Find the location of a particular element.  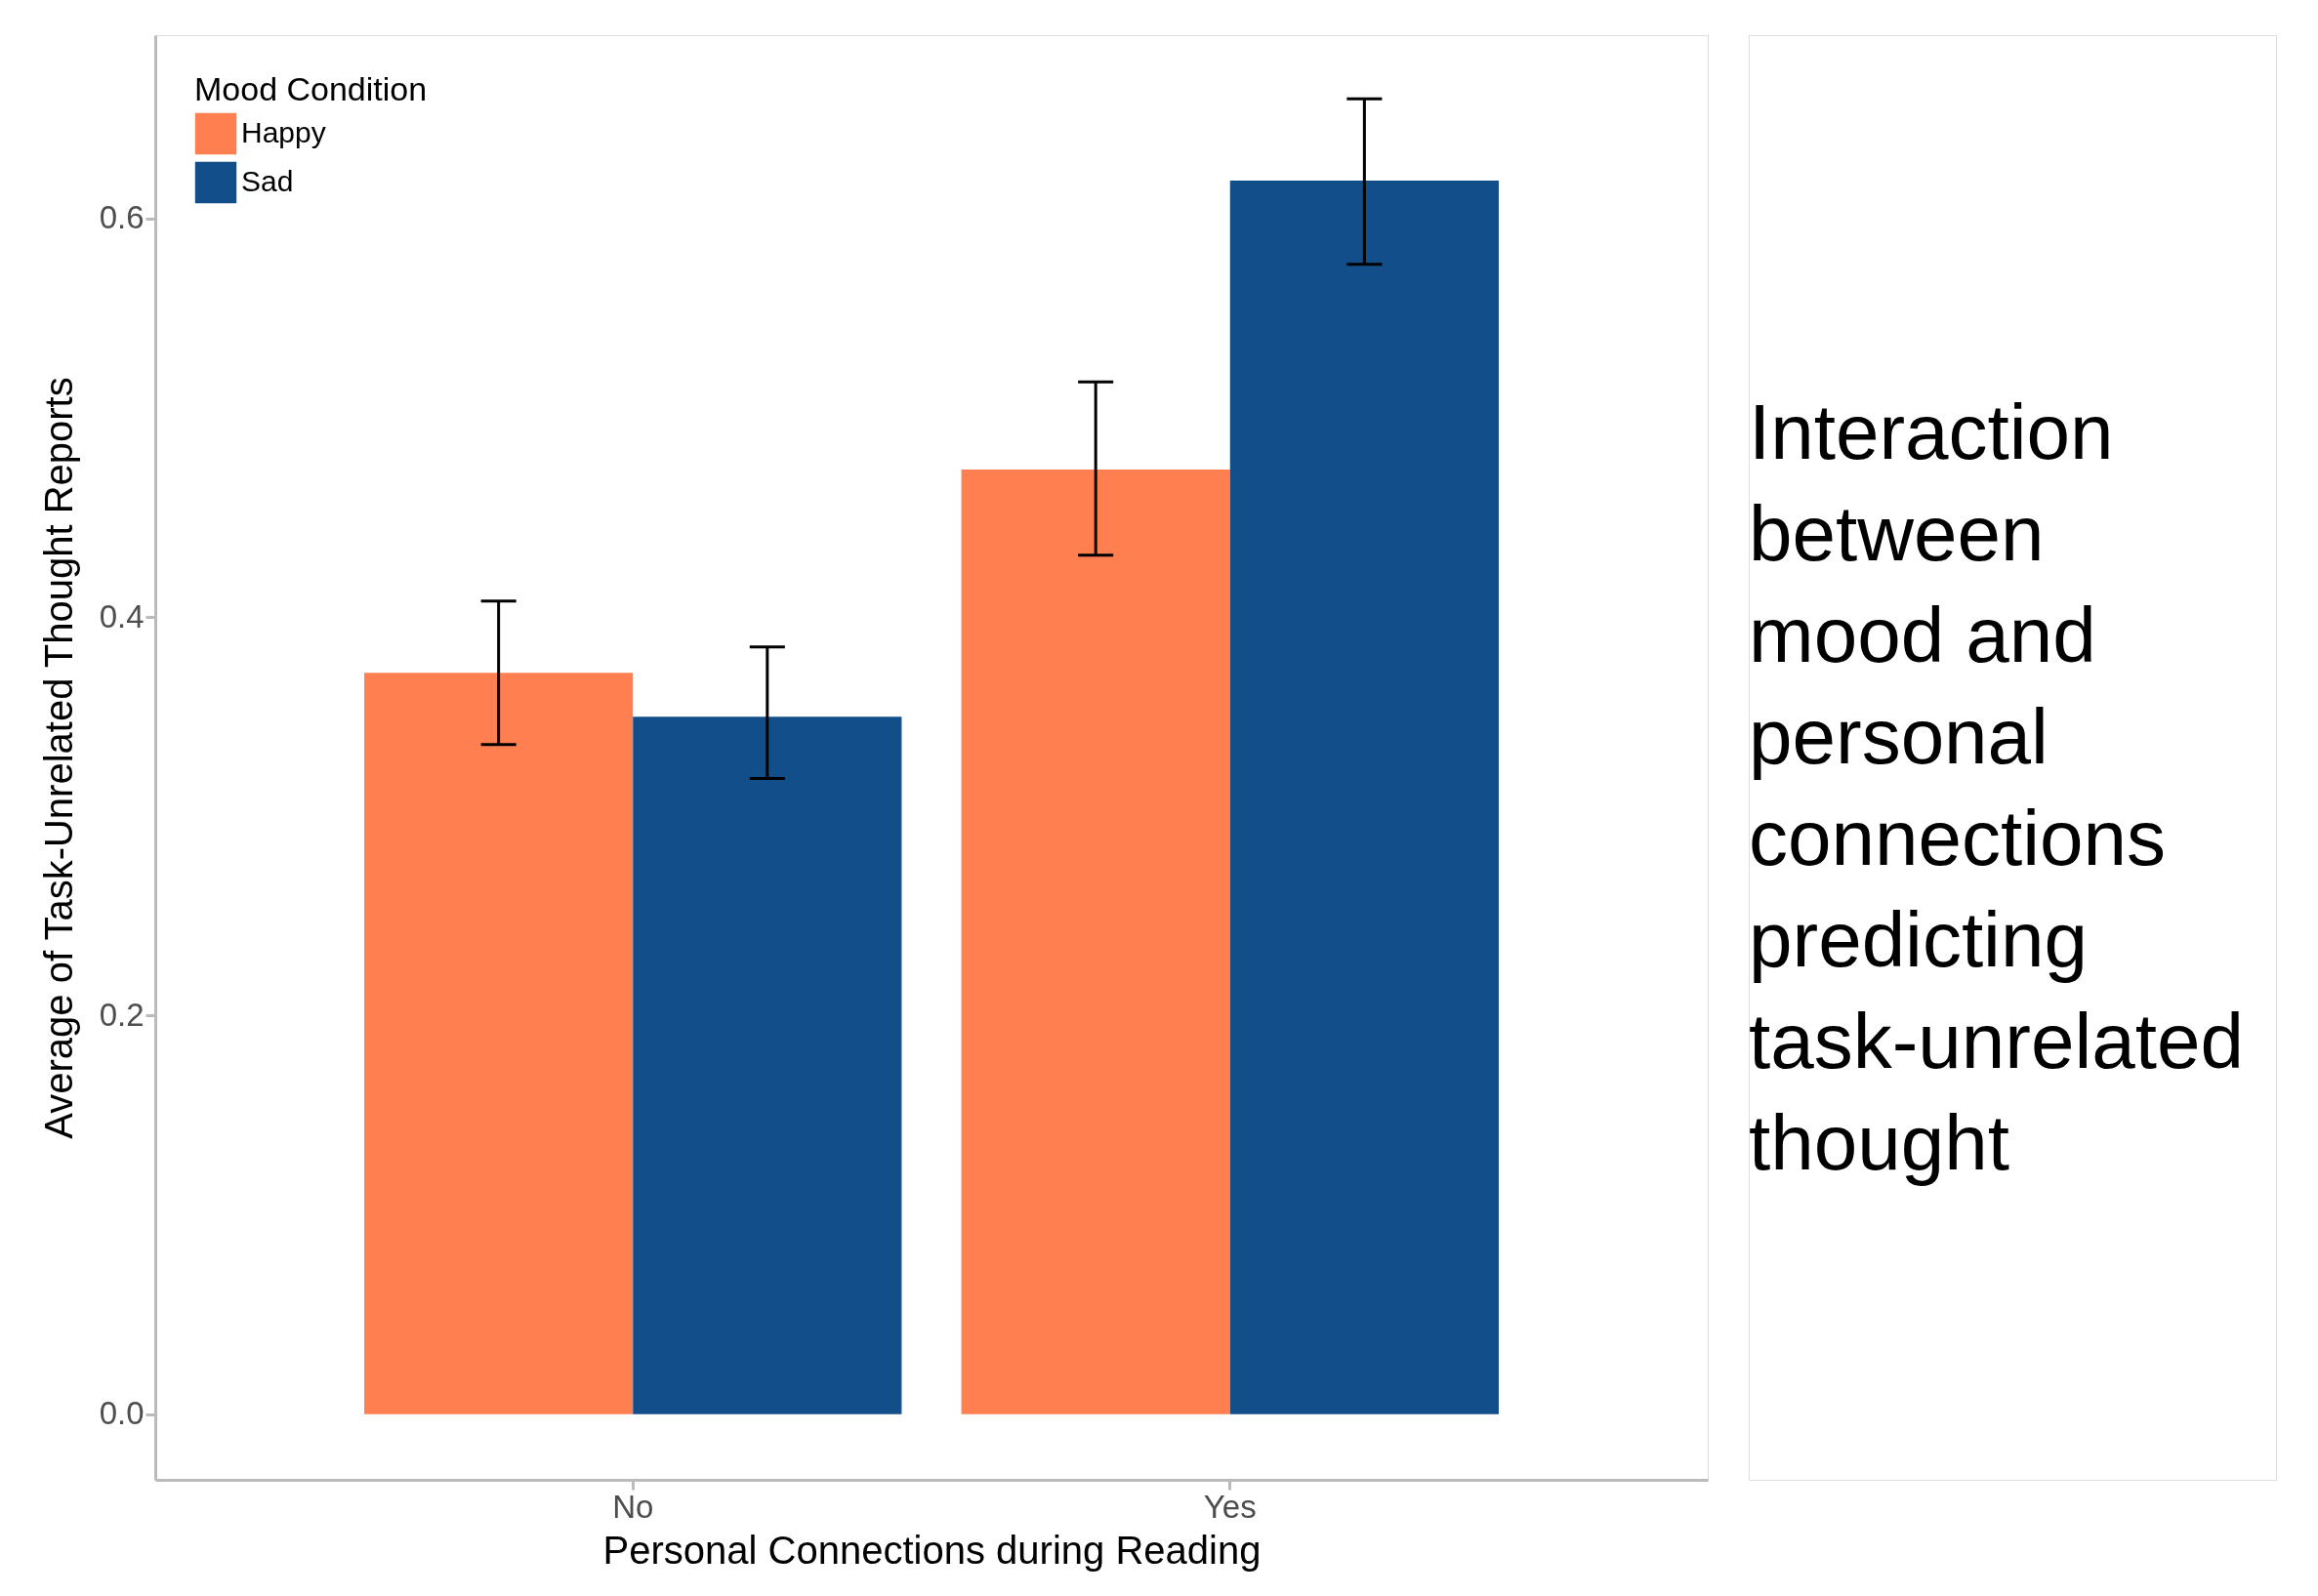

y-tick-label: 0.0 is located at coordinates (122, 1413).